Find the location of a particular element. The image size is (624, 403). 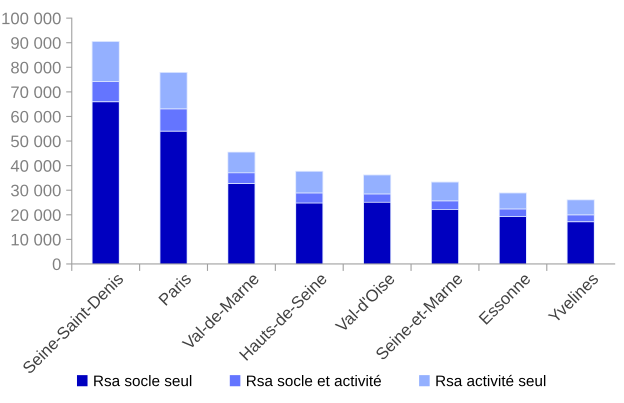

y-tick-label: 30 000 is located at coordinates (36, 190).